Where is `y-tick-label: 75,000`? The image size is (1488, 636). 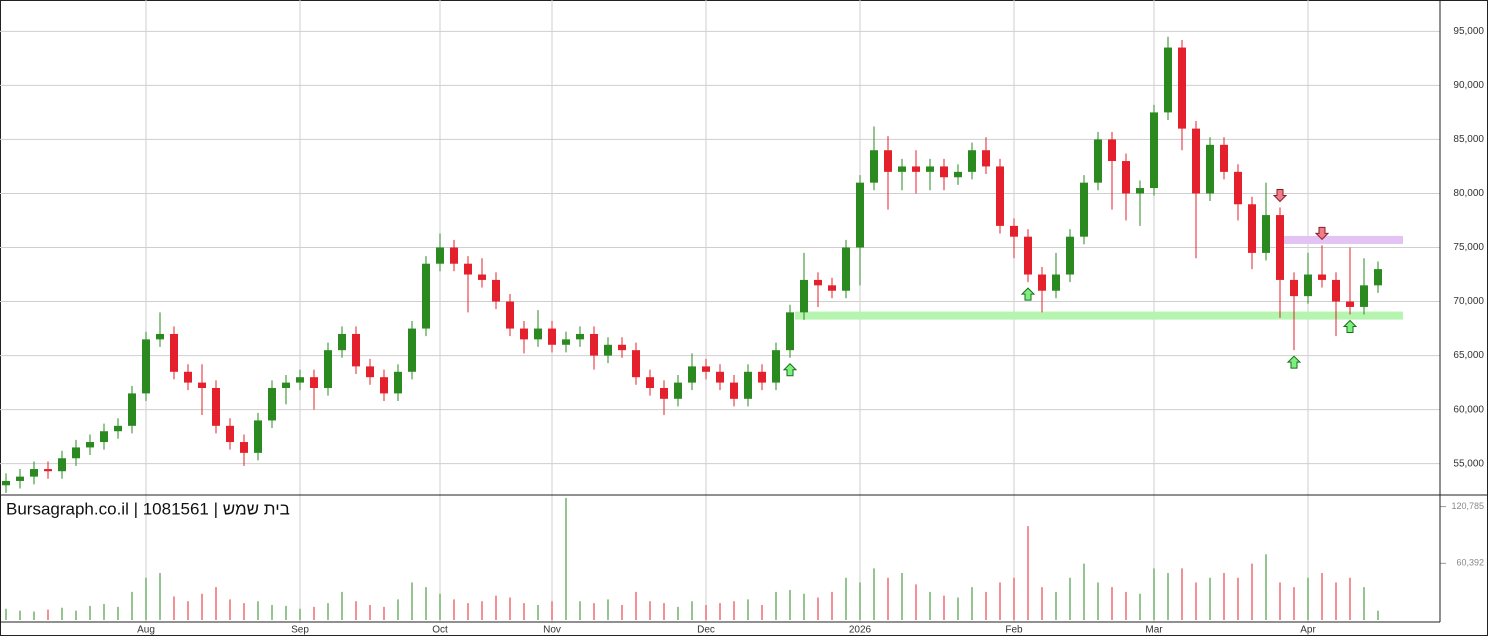 y-tick-label: 75,000 is located at coordinates (1468, 247).